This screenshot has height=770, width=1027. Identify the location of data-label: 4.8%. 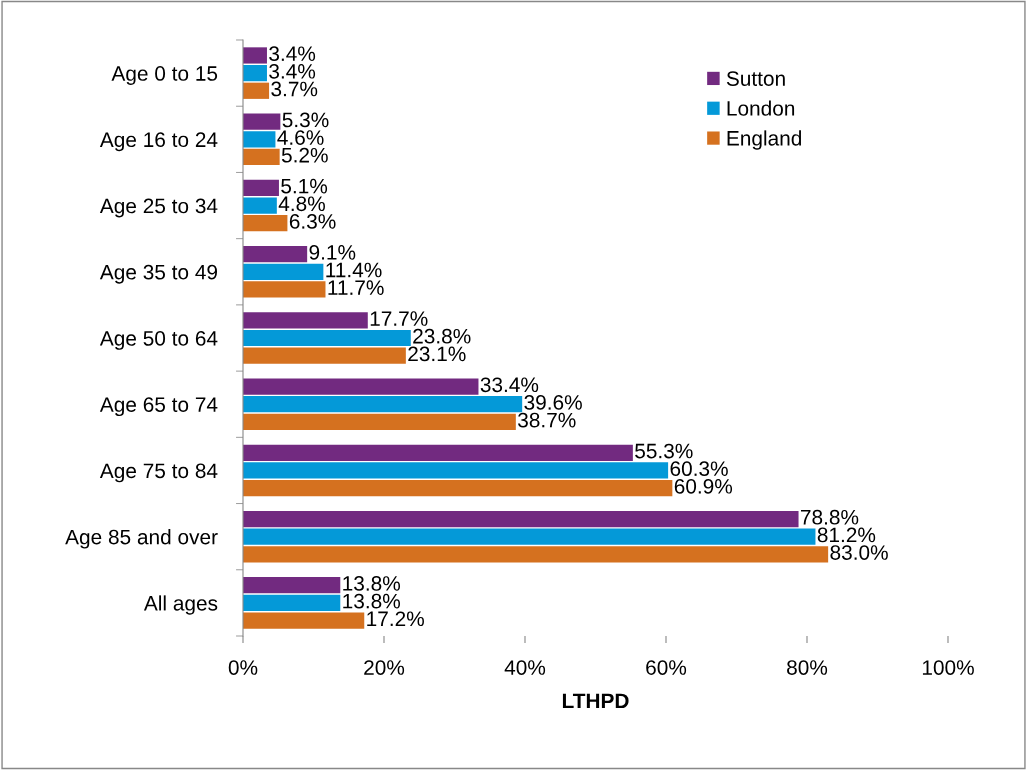
(301, 204).